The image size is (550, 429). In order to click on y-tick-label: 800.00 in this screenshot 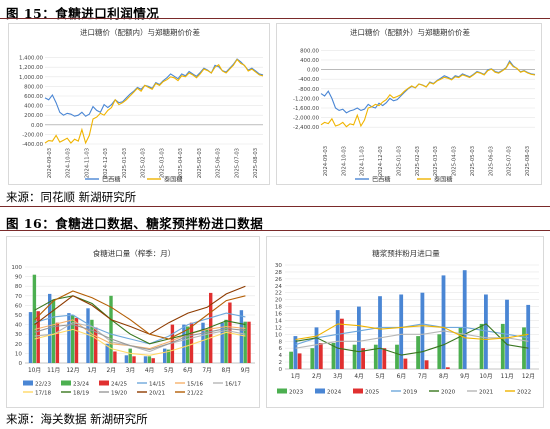, I will do `click(33, 87)`.